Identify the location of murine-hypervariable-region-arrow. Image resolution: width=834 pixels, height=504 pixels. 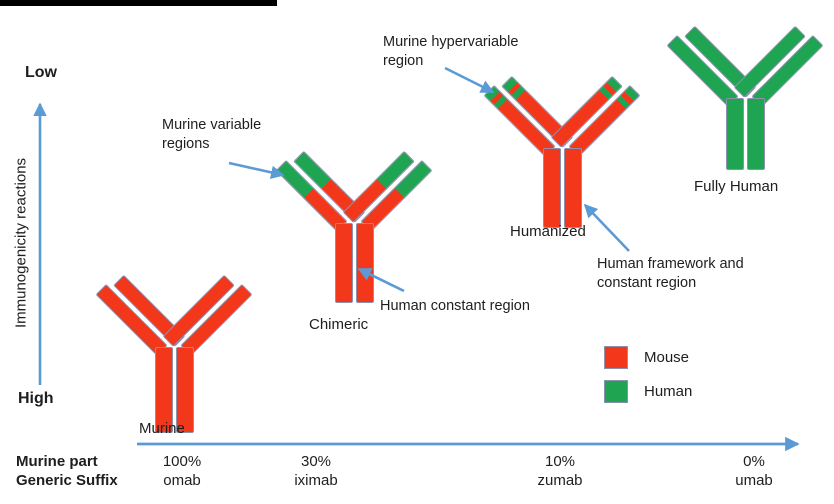
(469, 80).